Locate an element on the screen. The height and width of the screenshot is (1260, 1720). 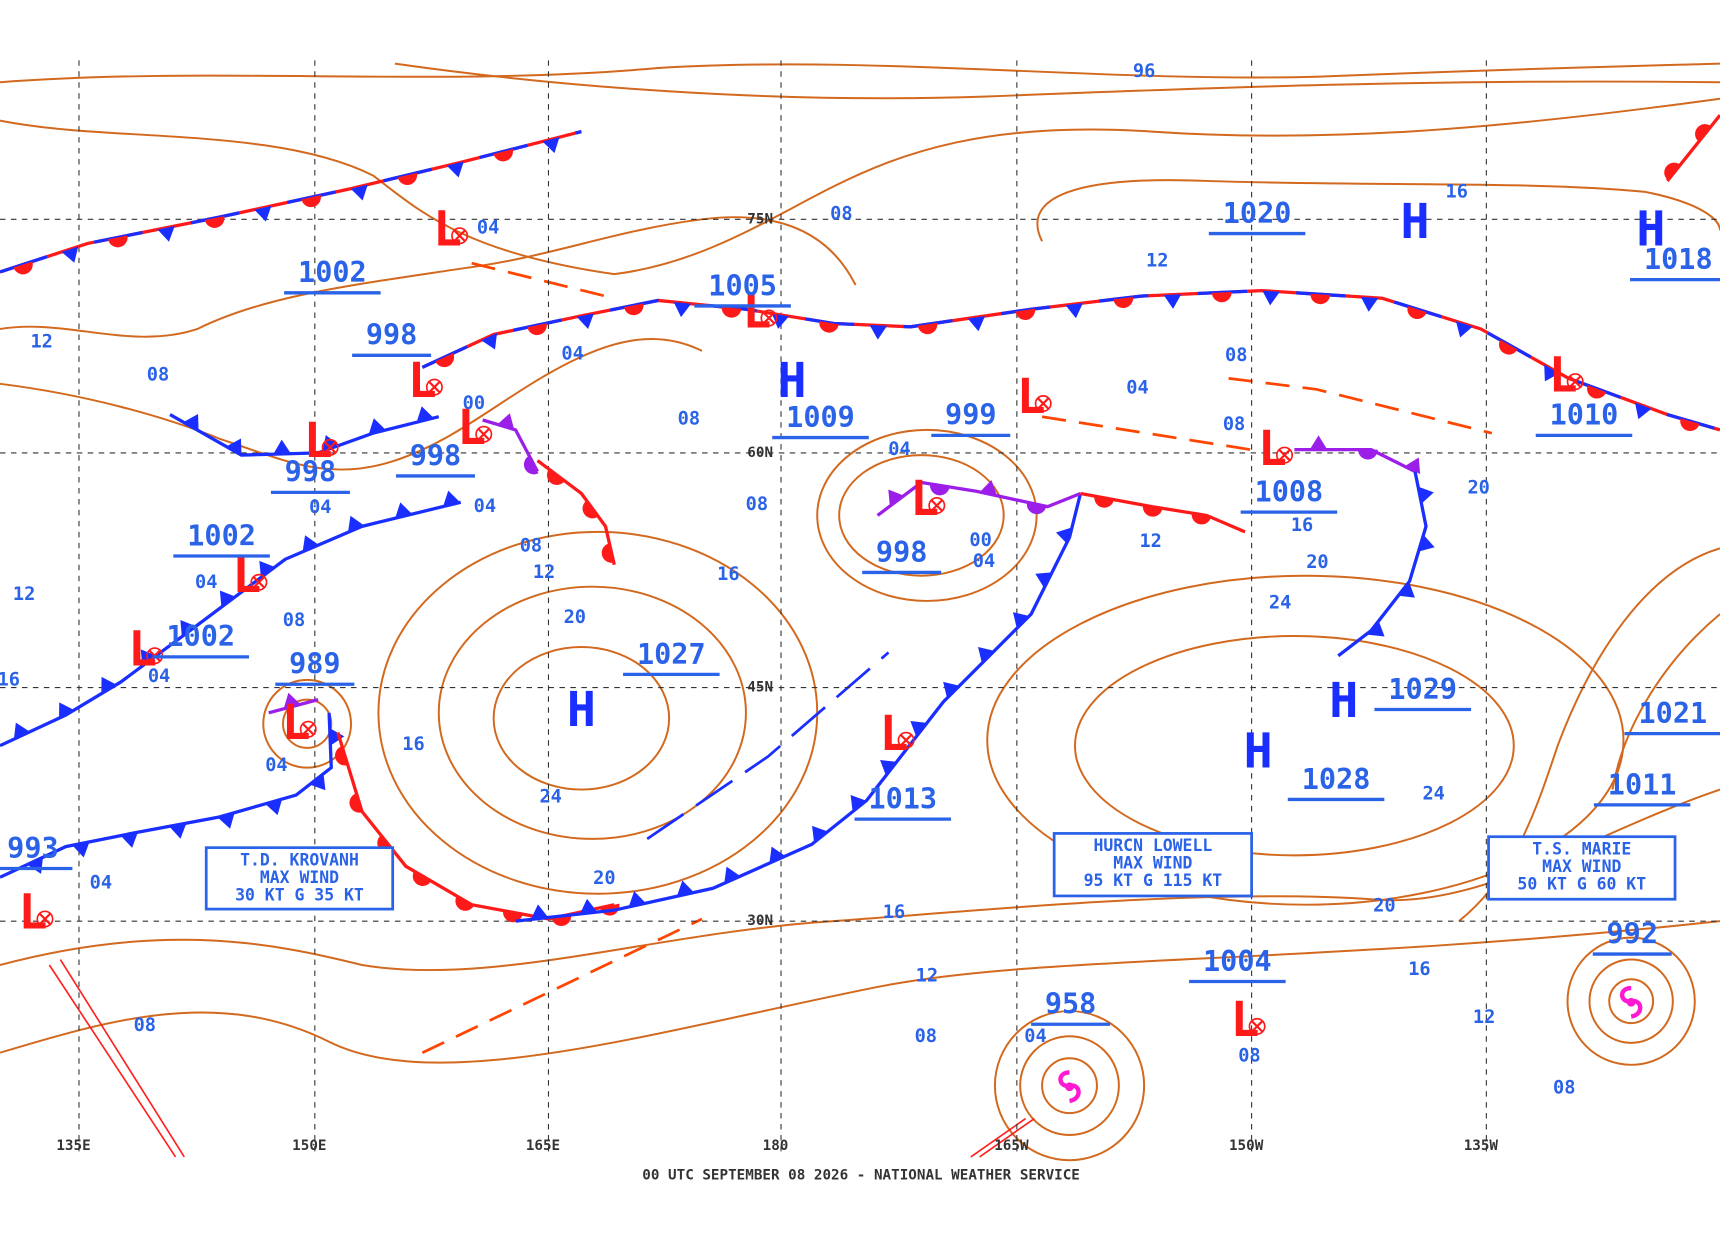
storm-info: T.S. MARIE is located at coordinates (1581, 848).